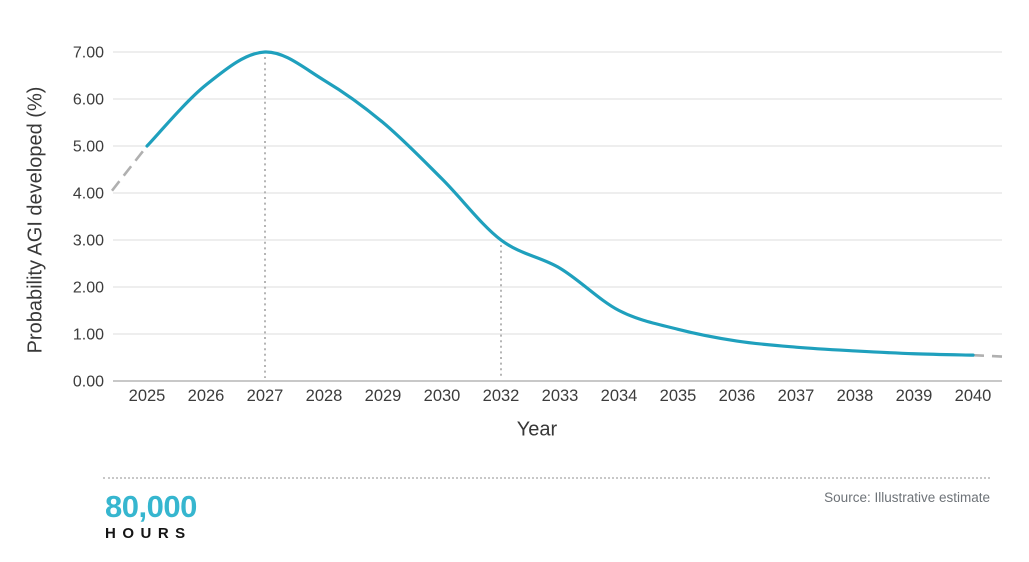 Image resolution: width=1029 pixels, height=562 pixels. I want to click on lead-out-dash, so click(987, 355).